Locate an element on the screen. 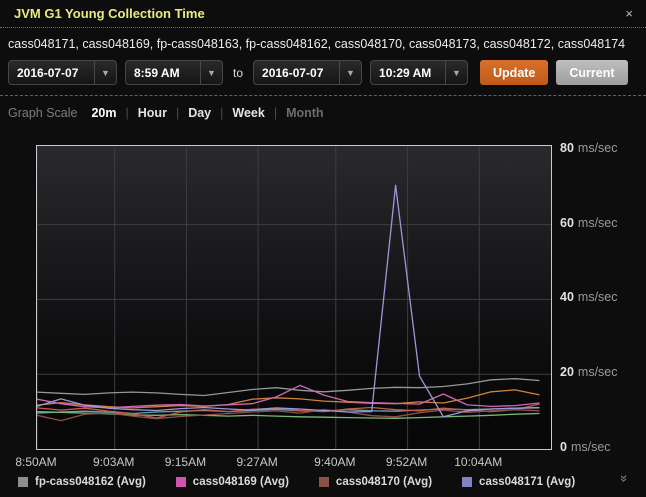 The image size is (646, 497). start-date-select: 2016-07-07 ▼ is located at coordinates (62, 72).